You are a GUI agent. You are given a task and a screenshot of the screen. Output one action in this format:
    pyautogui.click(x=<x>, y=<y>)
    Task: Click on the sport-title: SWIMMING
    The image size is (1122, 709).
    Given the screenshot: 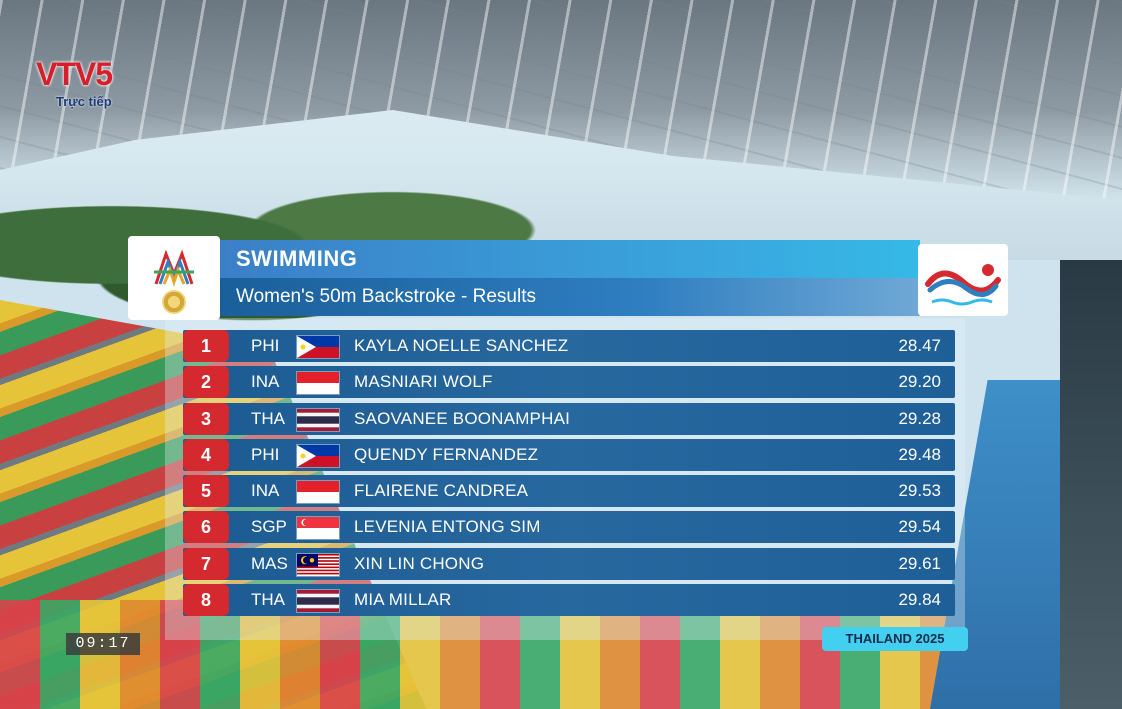 What is the action you would take?
    pyautogui.click(x=297, y=258)
    